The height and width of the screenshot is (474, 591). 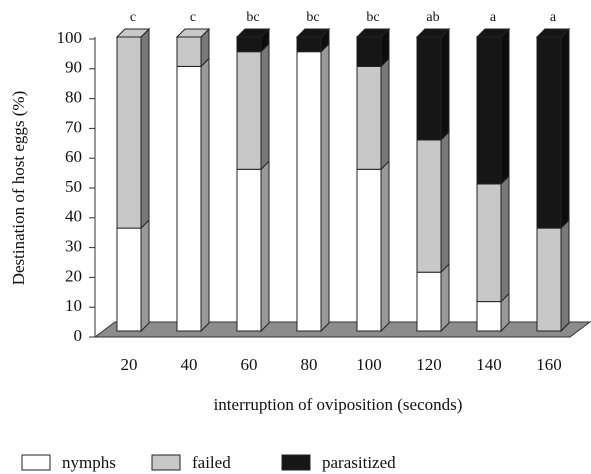 I want to click on x-tick-label: 20, so click(x=129, y=364).